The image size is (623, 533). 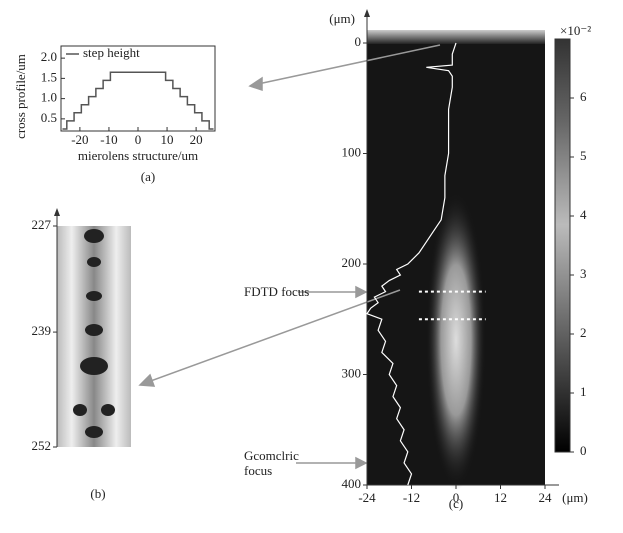 What do you see at coordinates (358, 41) in the screenshot?
I see `y-tick-label: 0` at bounding box center [358, 41].